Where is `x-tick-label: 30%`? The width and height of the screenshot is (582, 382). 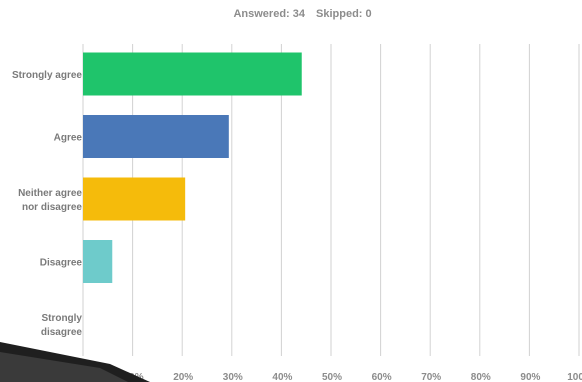
x-tick-label: 30% is located at coordinates (233, 377).